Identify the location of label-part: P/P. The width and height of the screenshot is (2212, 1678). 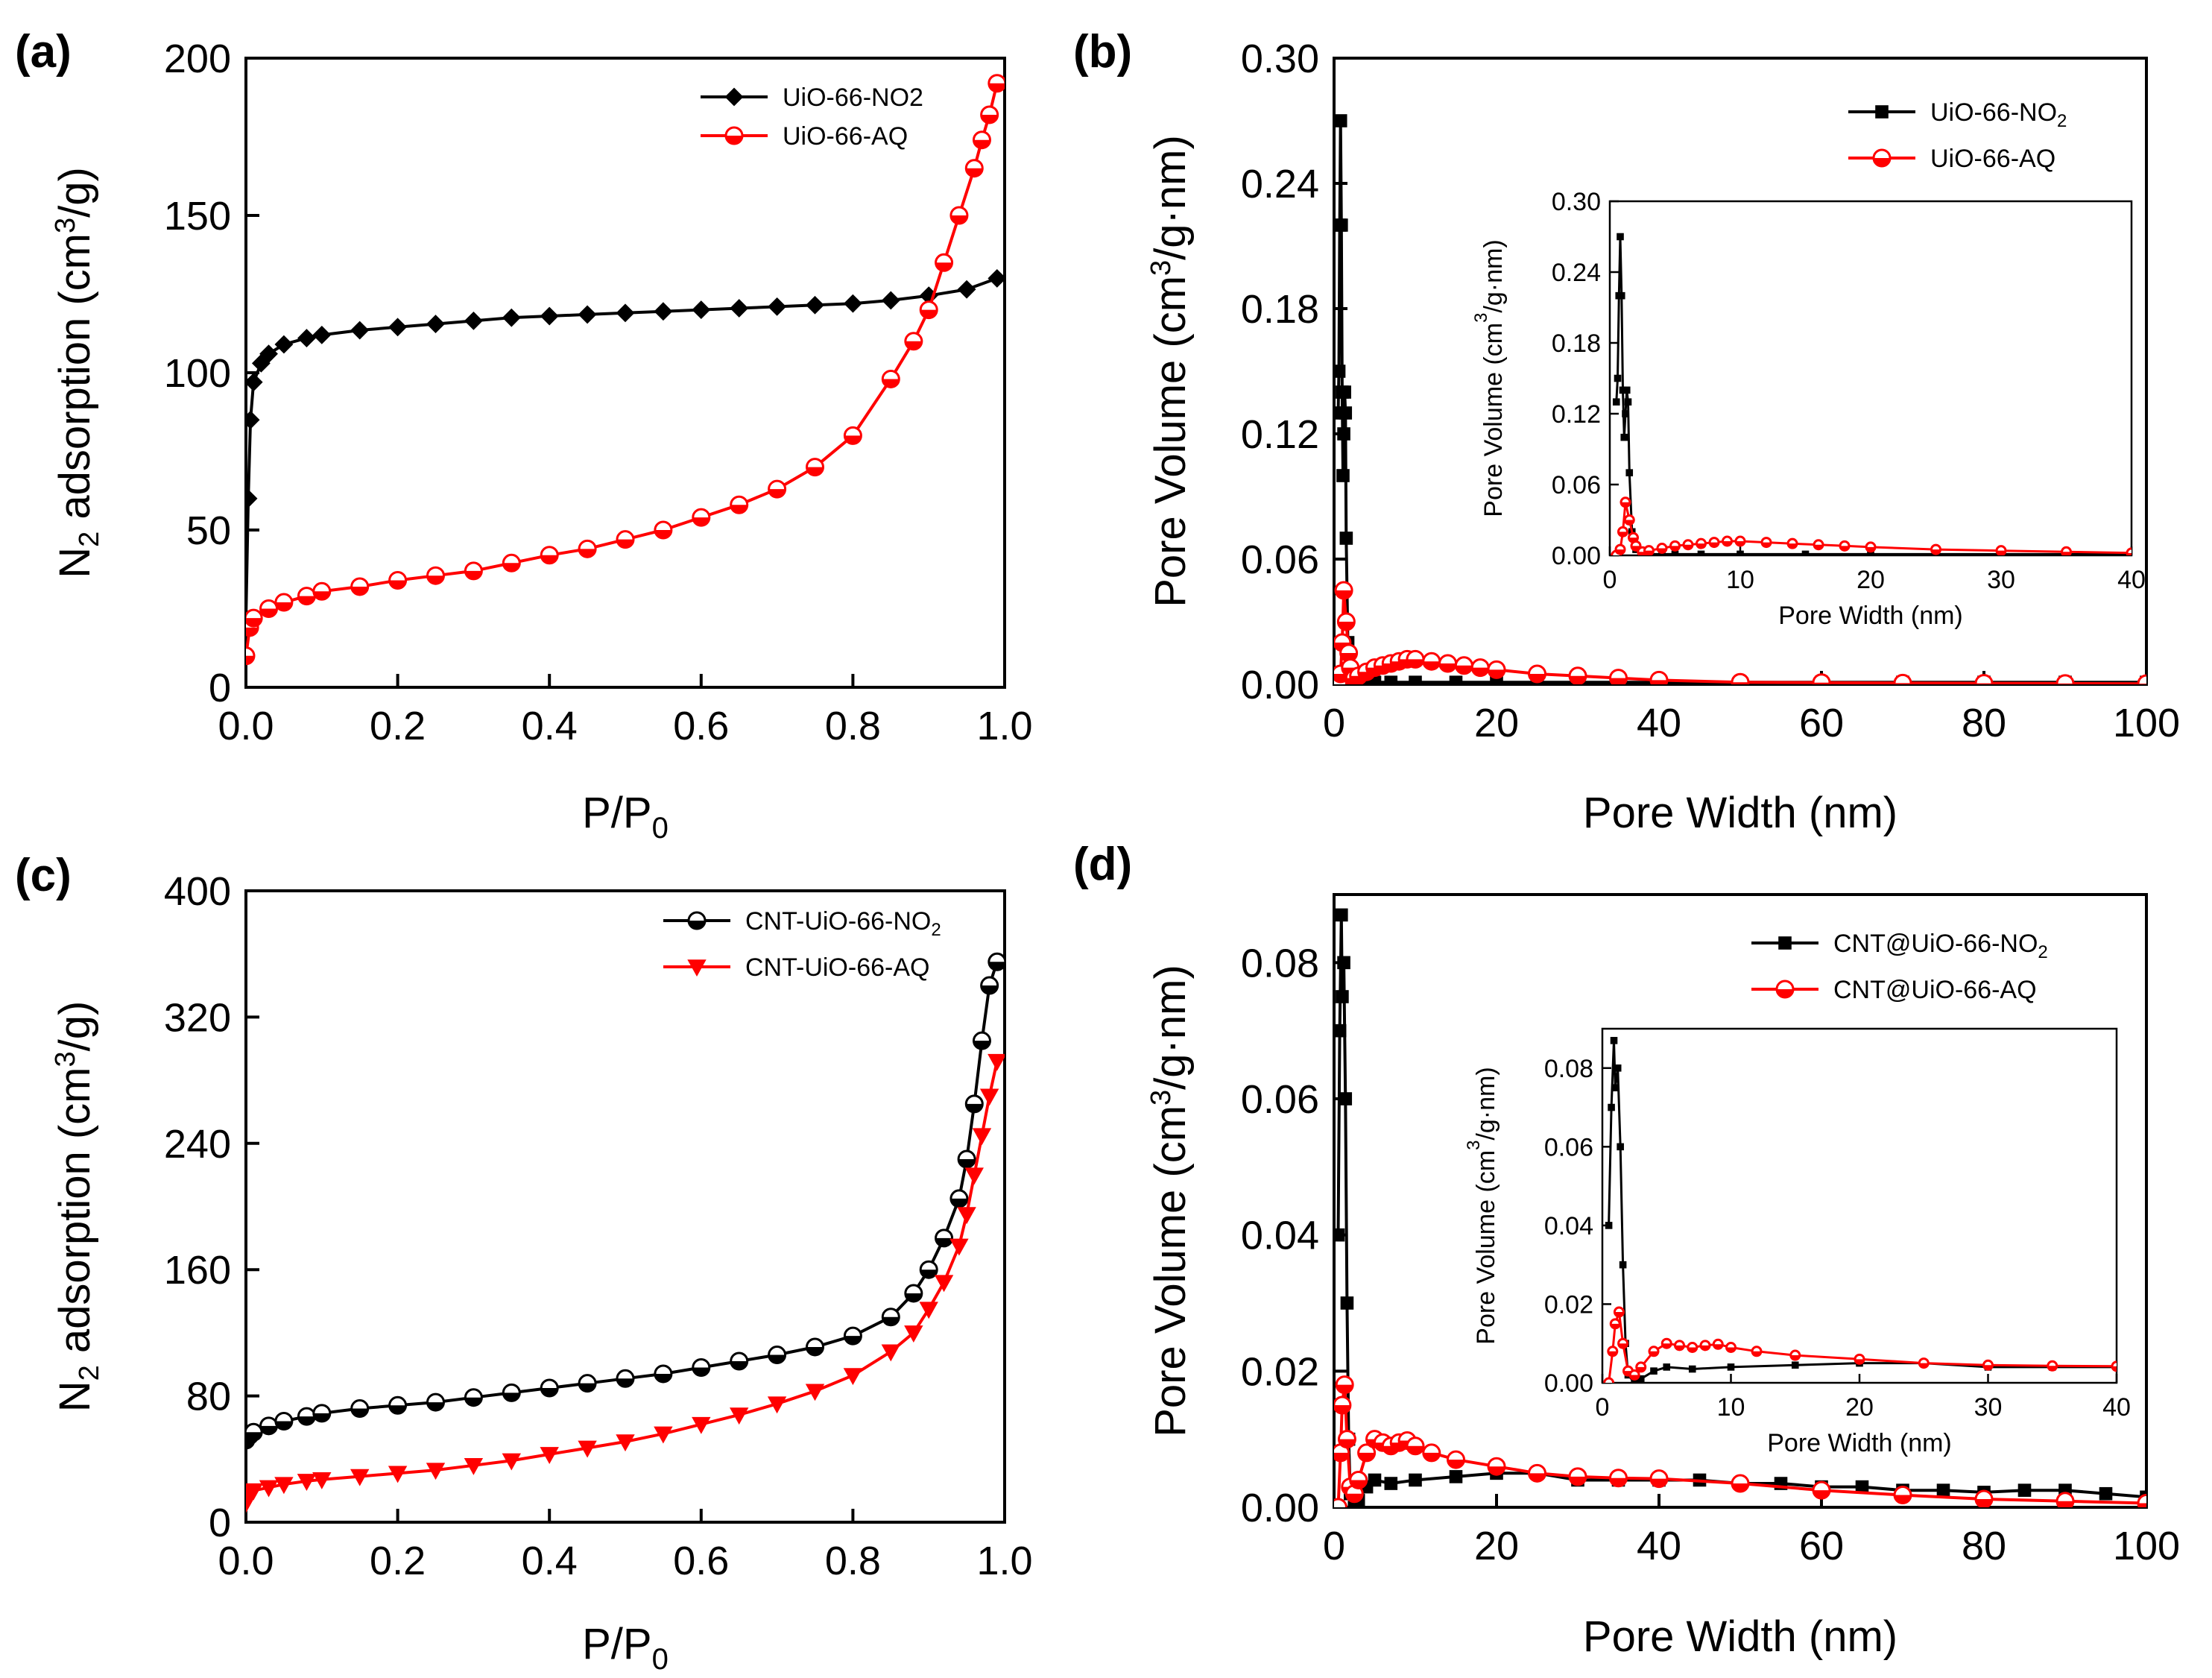
(617, 1644).